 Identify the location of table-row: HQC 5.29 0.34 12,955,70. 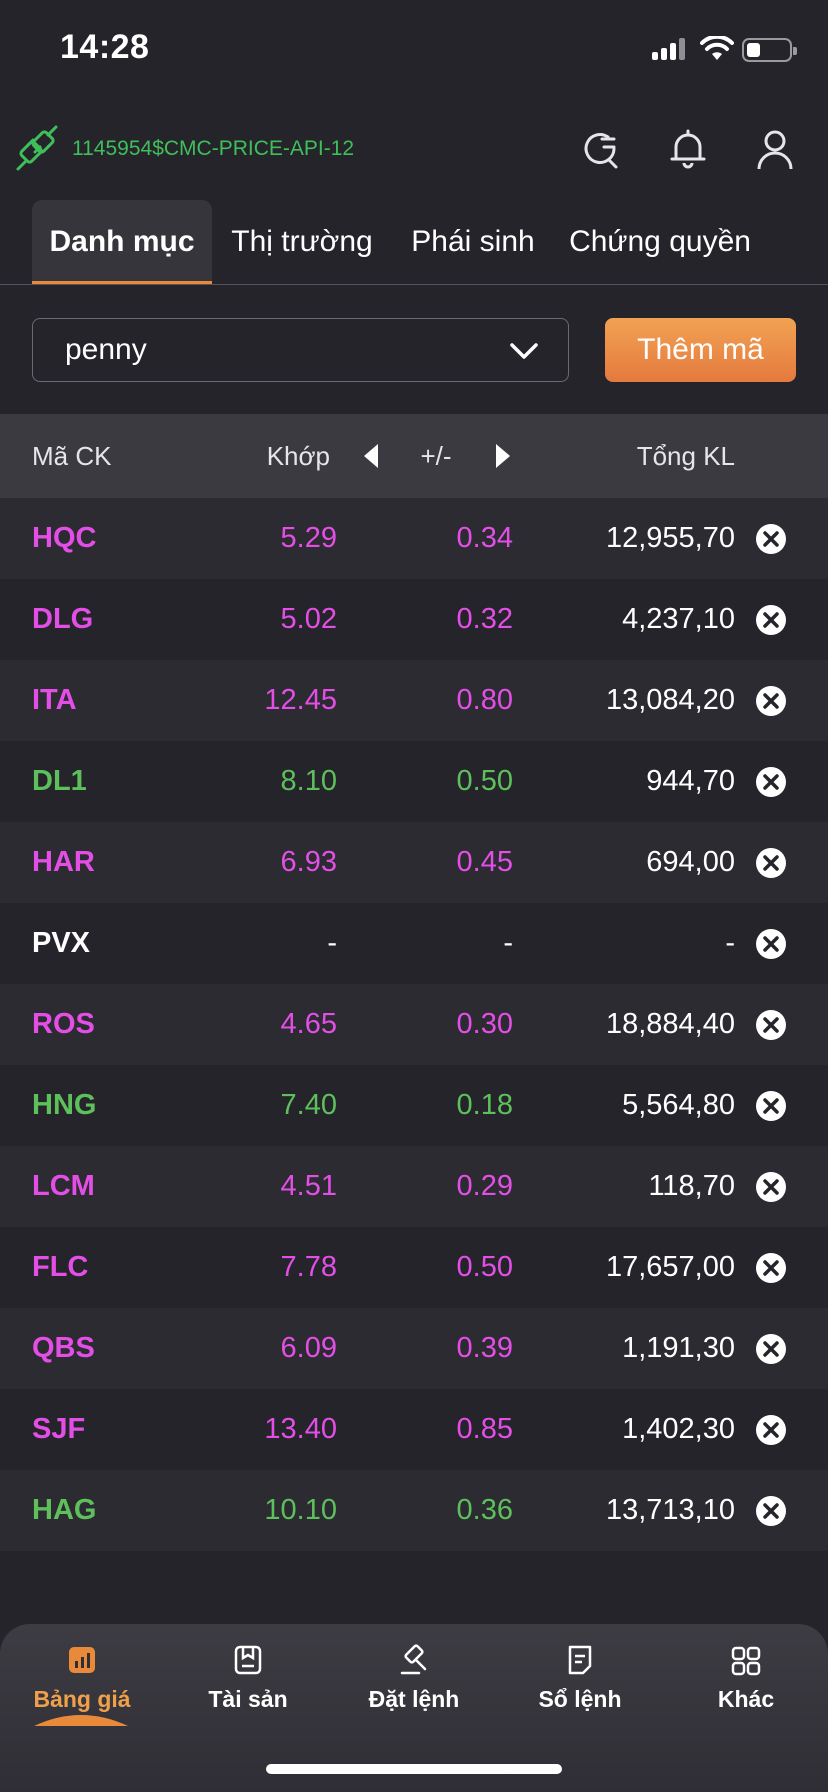
(414, 538).